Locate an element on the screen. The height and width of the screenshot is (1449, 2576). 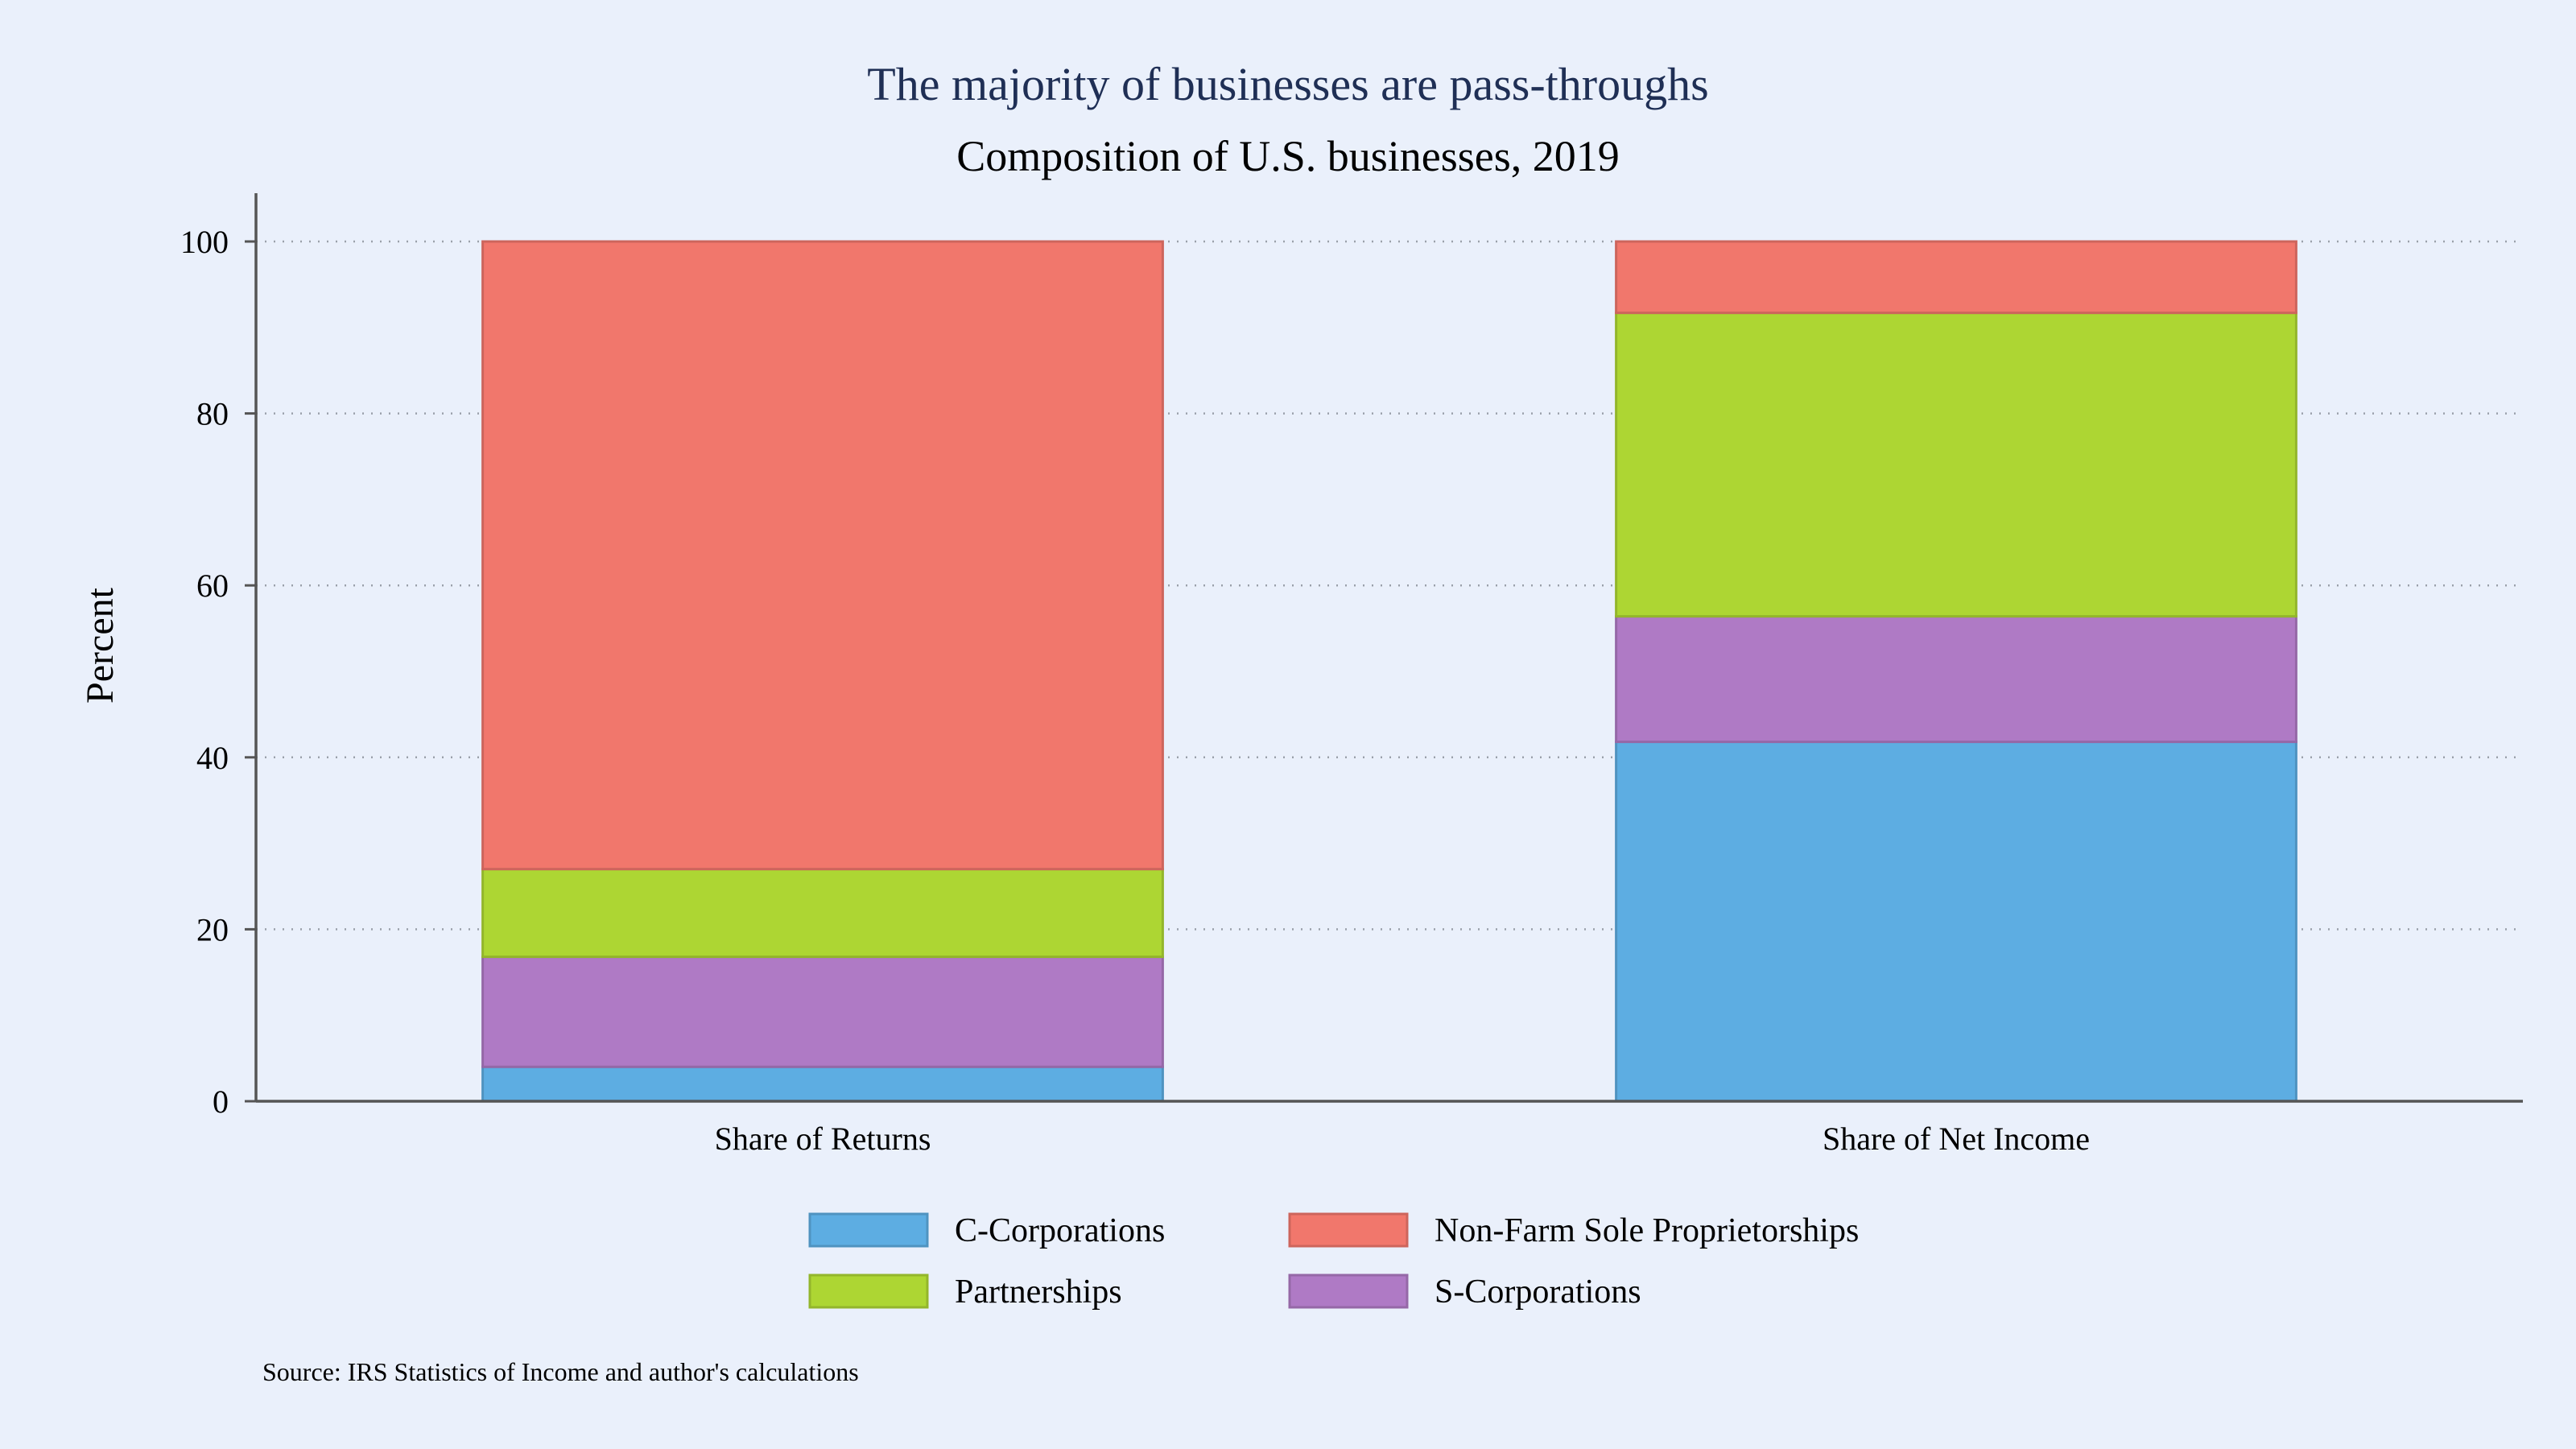
legend-label: Partnerships is located at coordinates (1038, 1292).